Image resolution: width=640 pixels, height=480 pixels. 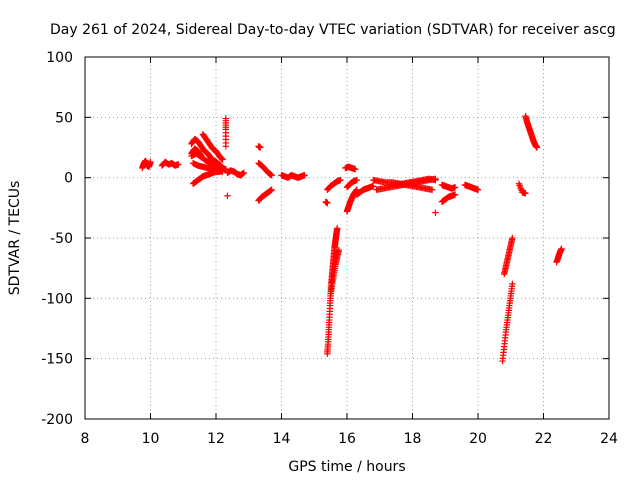 What do you see at coordinates (64, 118) in the screenshot?
I see `y-tick-label: 50` at bounding box center [64, 118].